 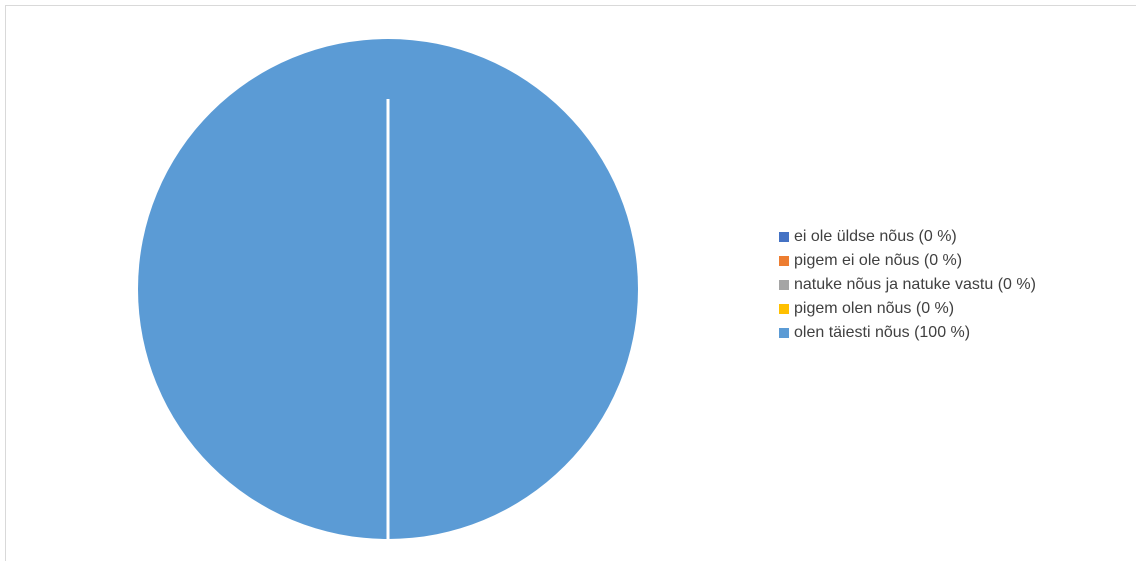 What do you see at coordinates (915, 284) in the screenshot?
I see `legend-label: natuke nõus ja natuke vastu (0 %)` at bounding box center [915, 284].